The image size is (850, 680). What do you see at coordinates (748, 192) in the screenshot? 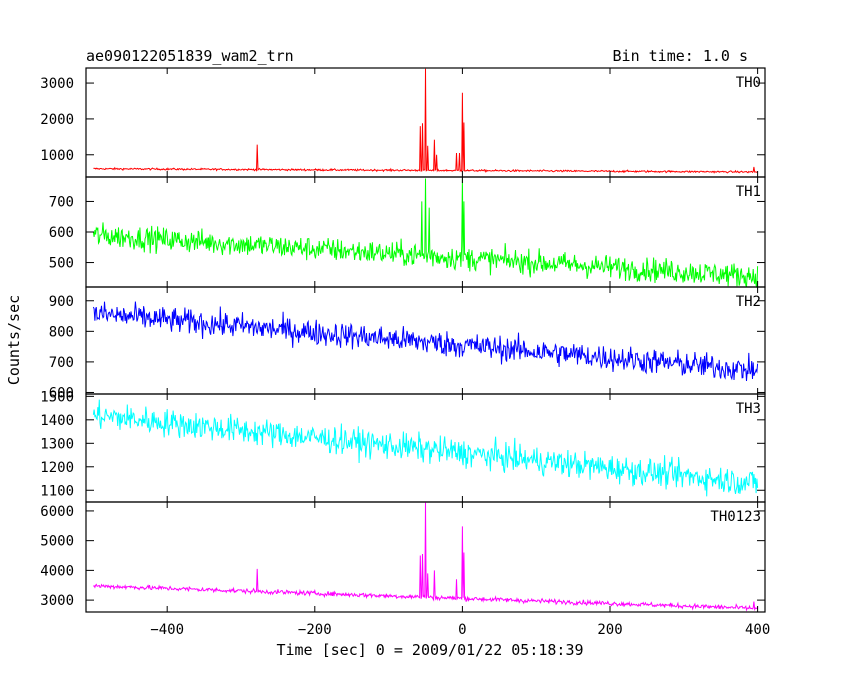
I see `series-label-th1: TH1` at bounding box center [748, 192].